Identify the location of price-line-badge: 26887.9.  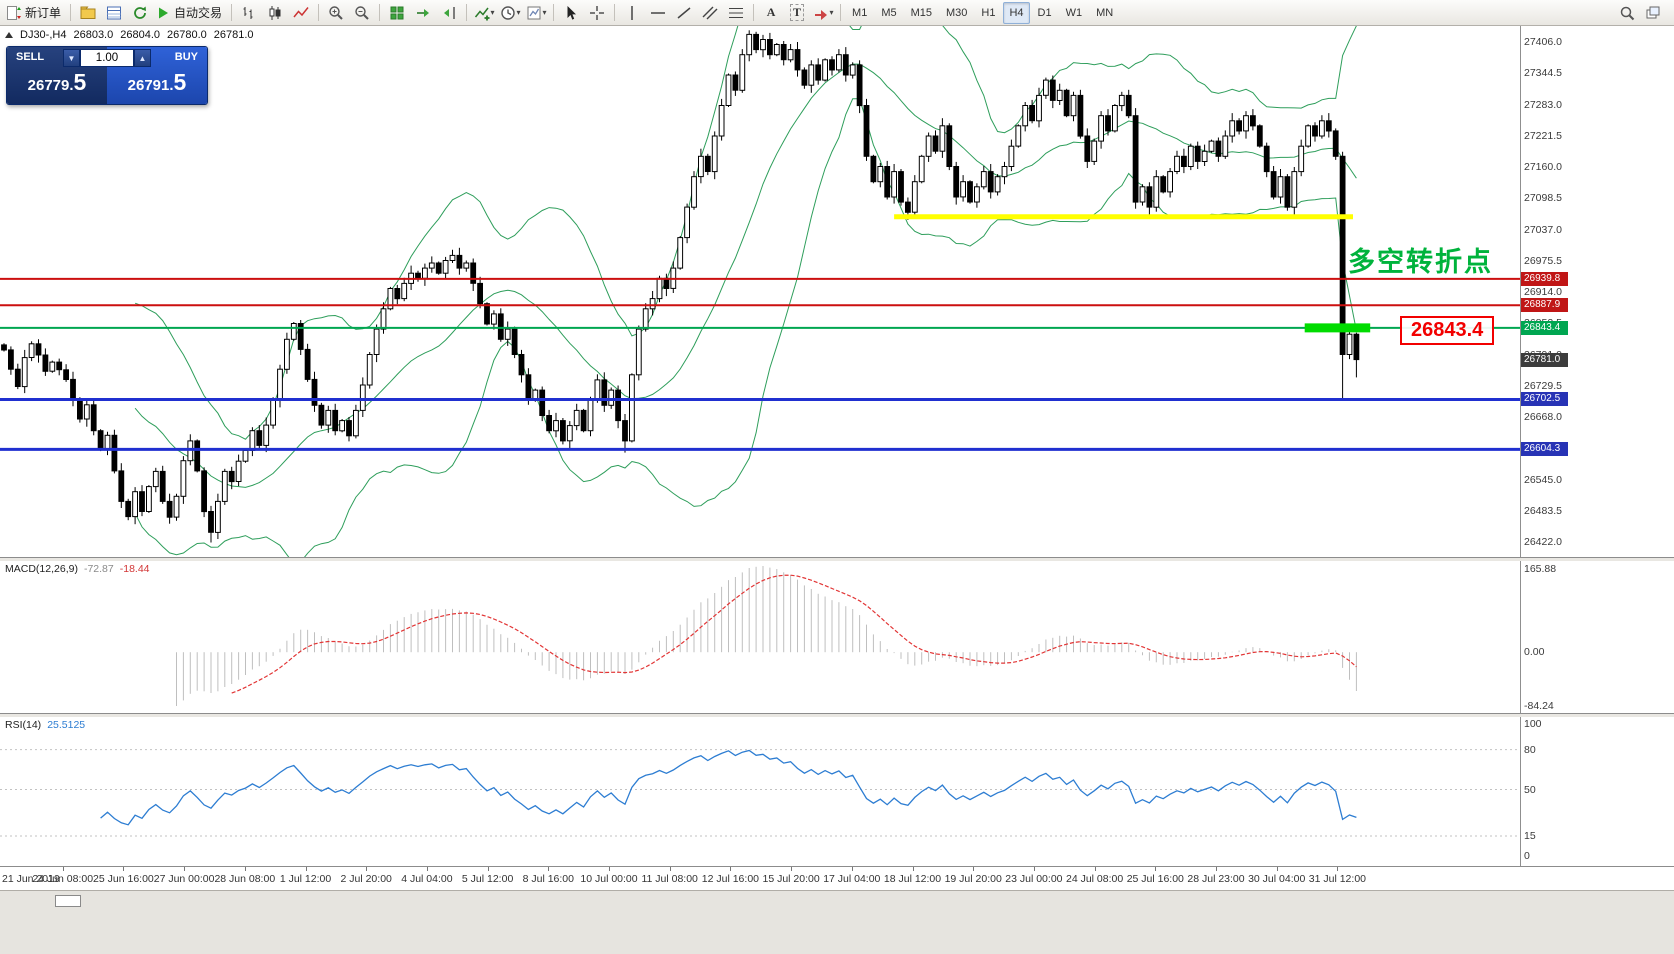
(1544, 305).